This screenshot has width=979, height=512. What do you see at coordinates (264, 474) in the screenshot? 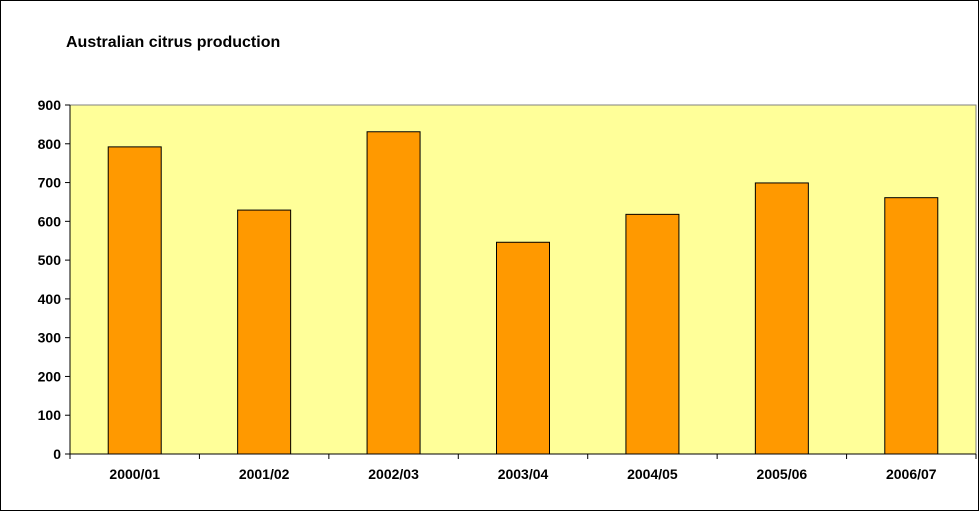
I see `x-tick-label: 2001/02` at bounding box center [264, 474].